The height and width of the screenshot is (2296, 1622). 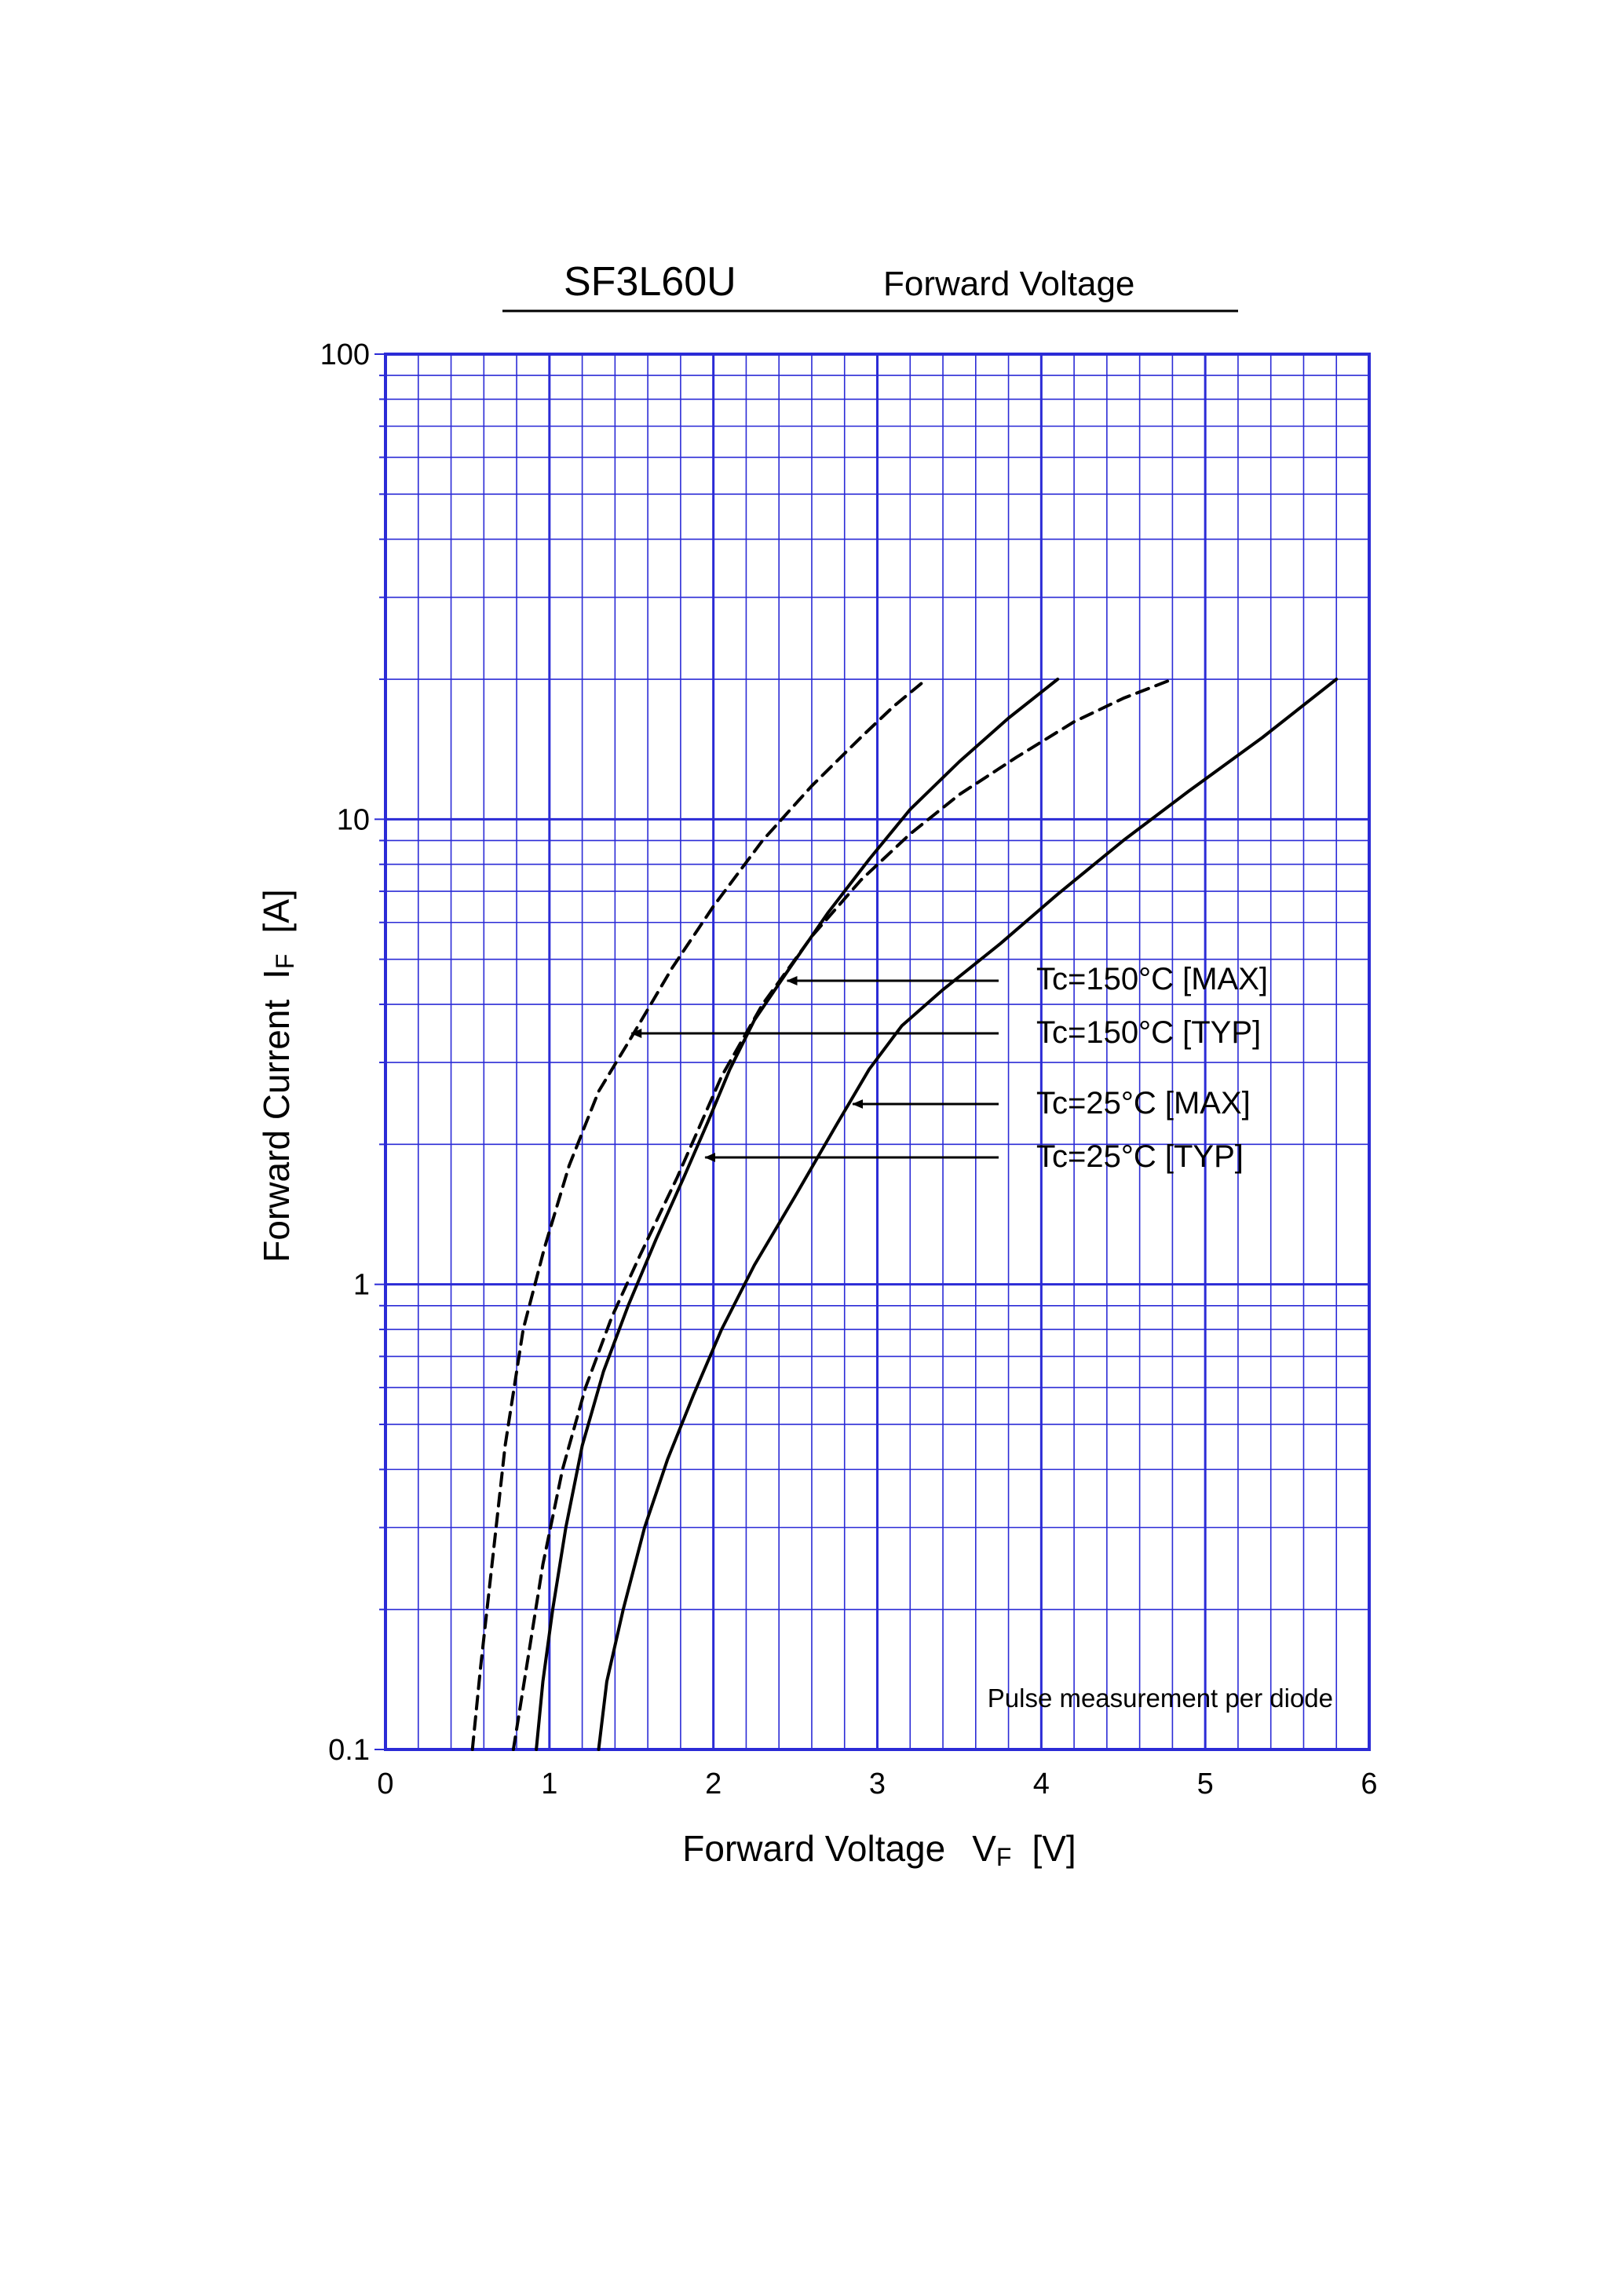 I want to click on x-axis-subscript: F, so click(x=1004, y=1857).